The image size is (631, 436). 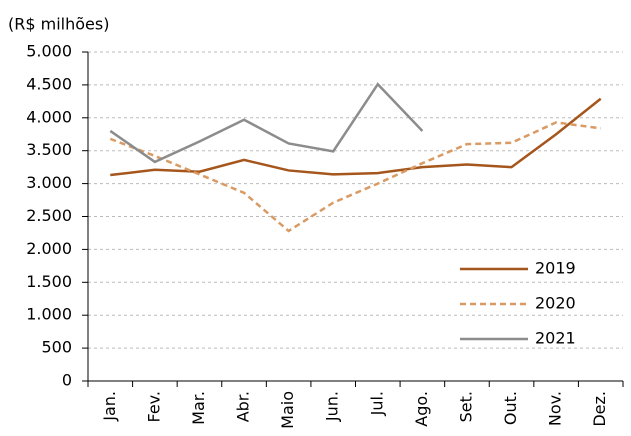 What do you see at coordinates (67, 380) in the screenshot?
I see `y-tick-label: 0` at bounding box center [67, 380].